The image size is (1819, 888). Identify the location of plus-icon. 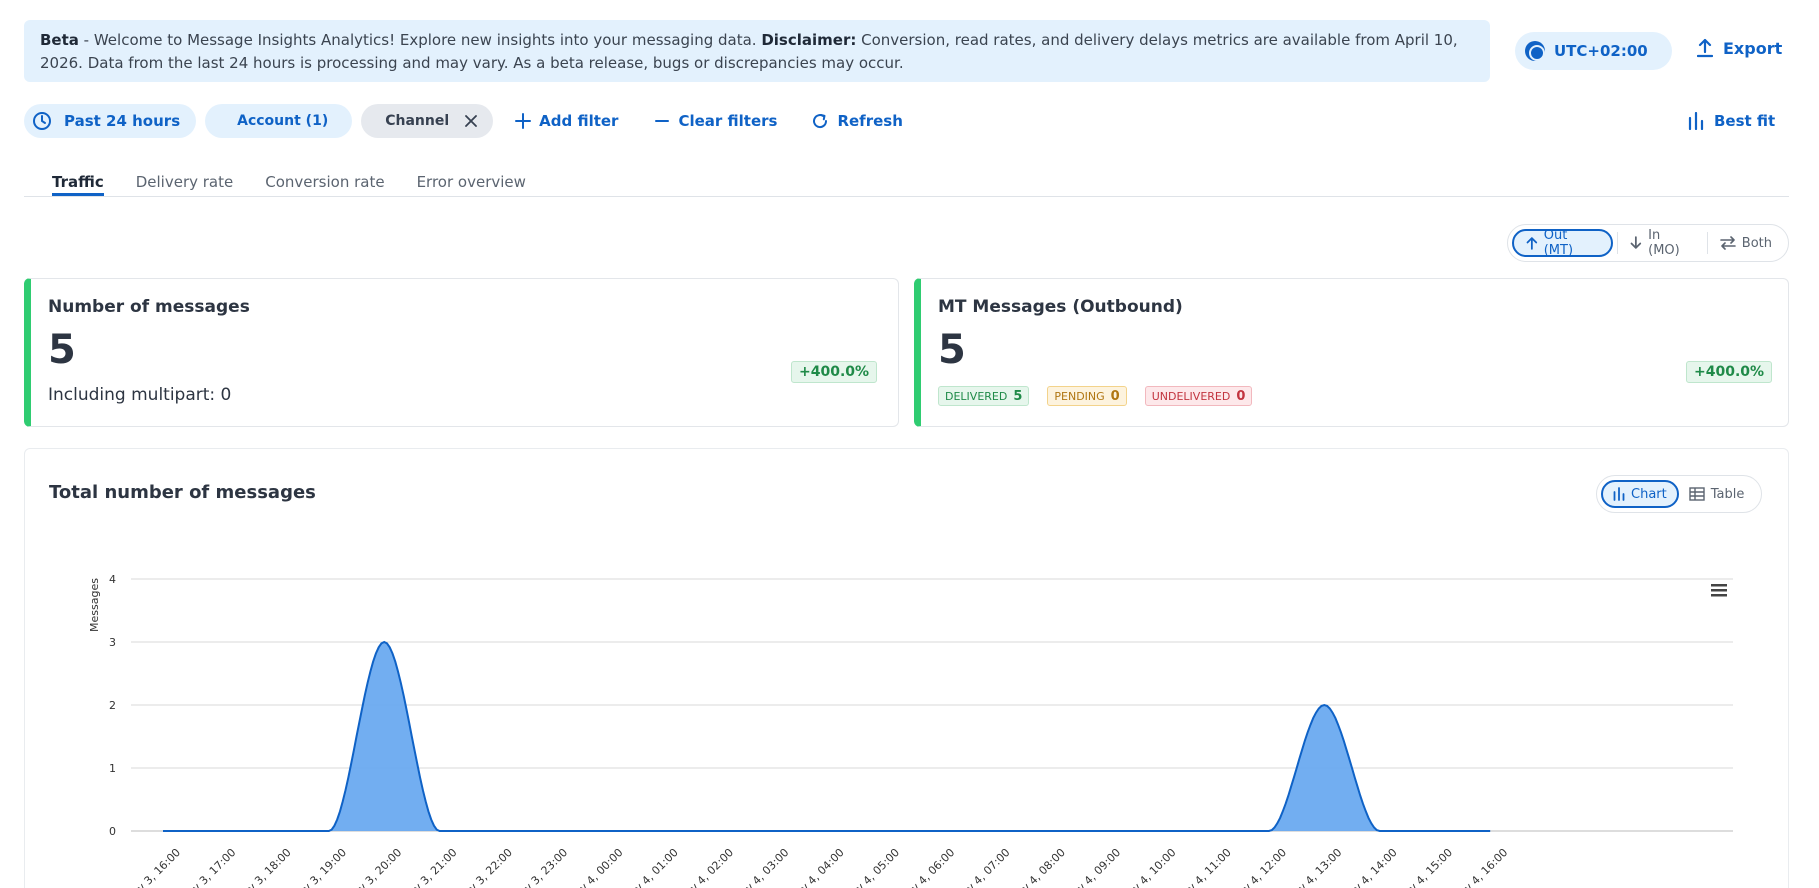
(523, 121).